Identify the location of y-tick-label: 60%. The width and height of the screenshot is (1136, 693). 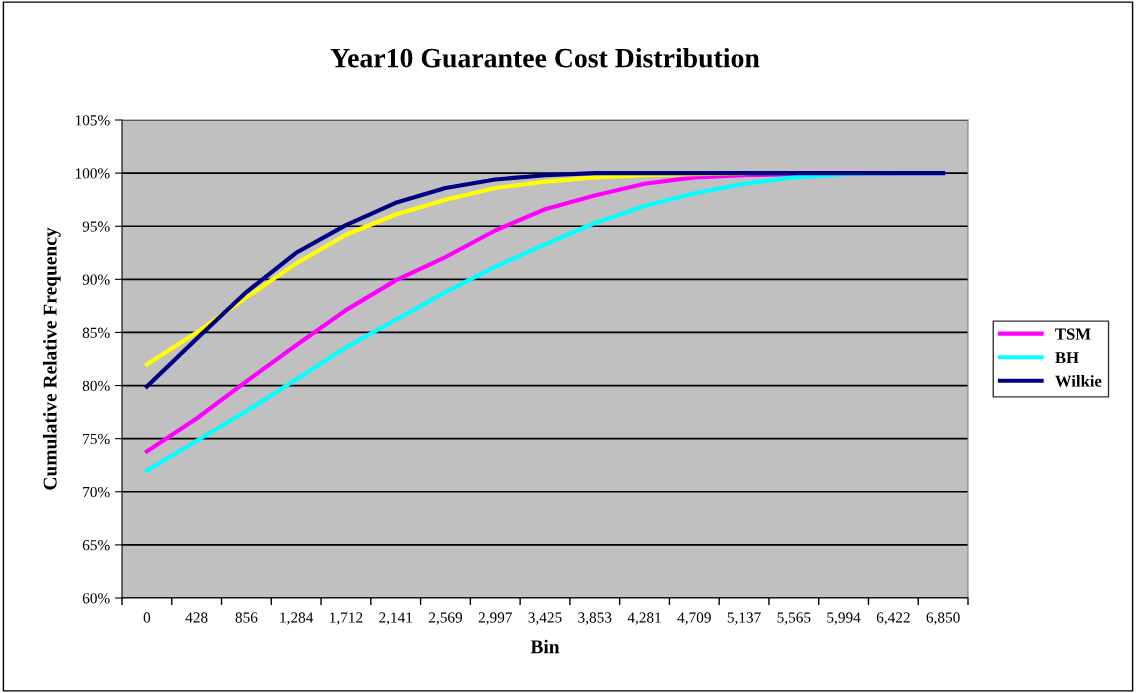
(96, 598).